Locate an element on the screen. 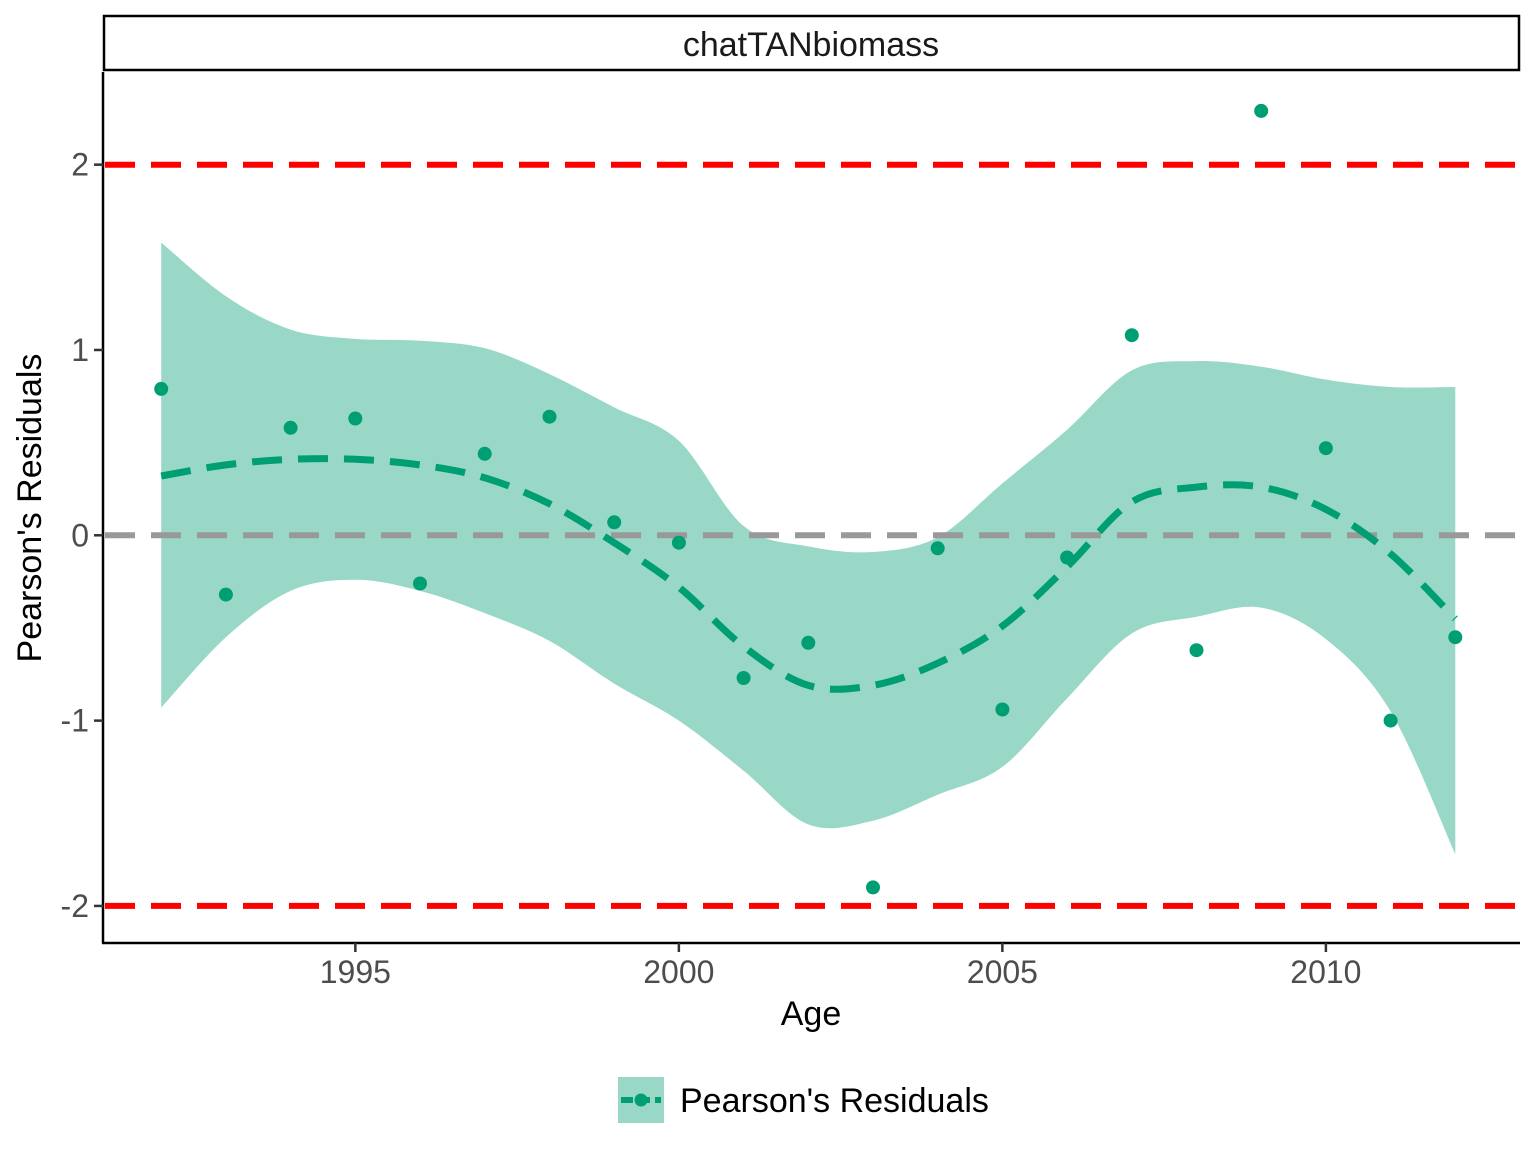 This screenshot has width=1536, height=1152. y-tick-label: 1 is located at coordinates (80, 350).